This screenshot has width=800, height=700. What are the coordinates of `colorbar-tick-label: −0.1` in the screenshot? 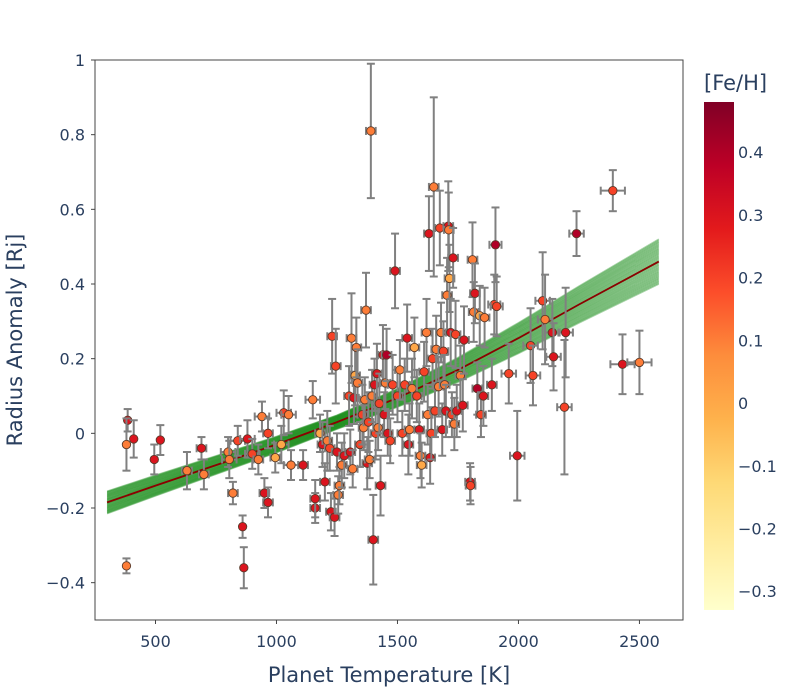 It's located at (757, 466).